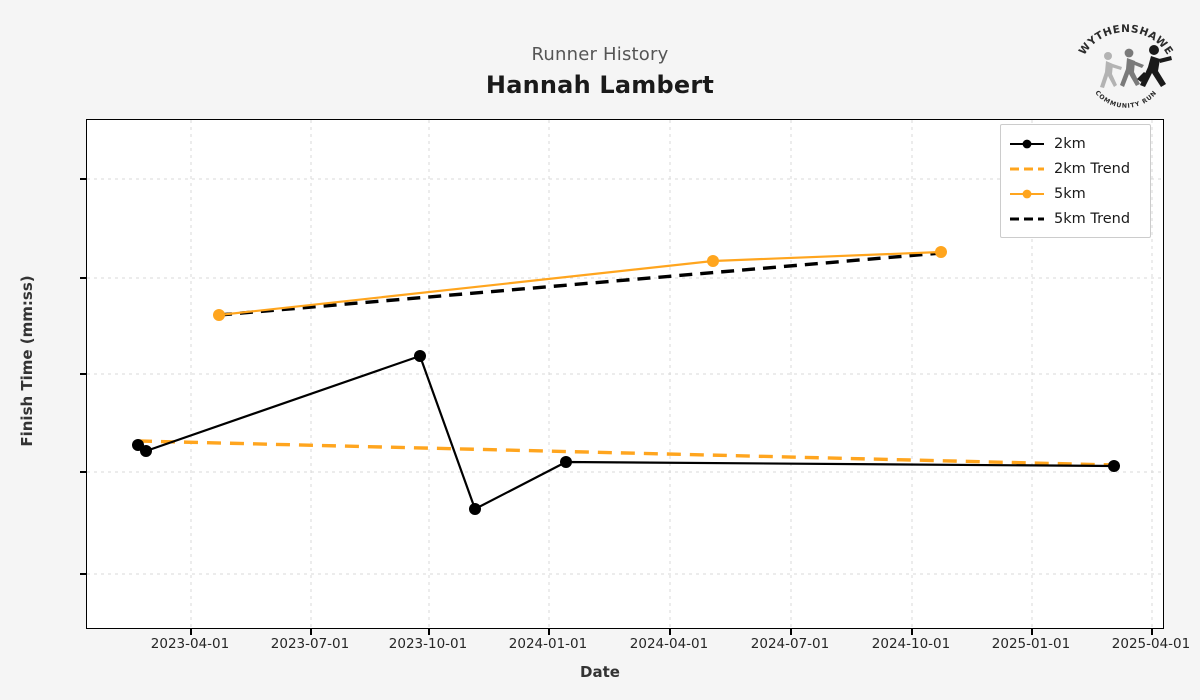  Describe the element at coordinates (600, 85) in the screenshot. I see `page-title: Hannah Lambert` at that location.